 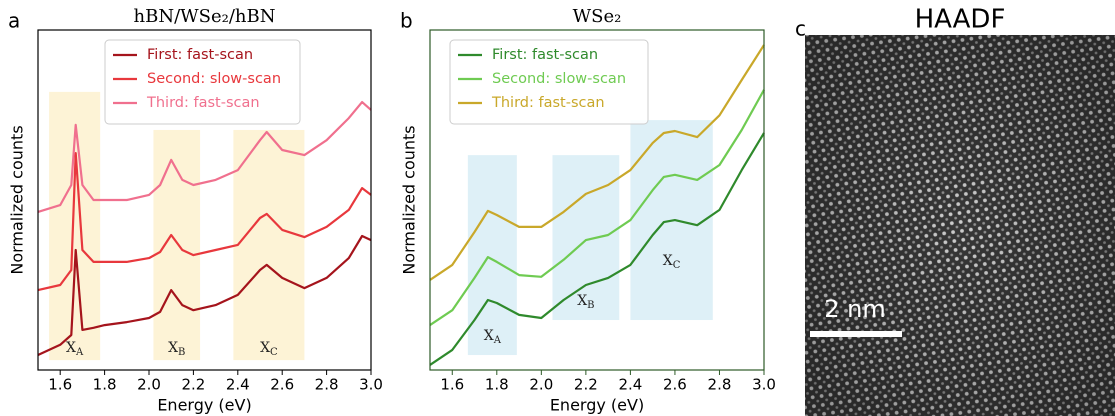 What do you see at coordinates (856, 334) in the screenshot?
I see `scale-bar` at bounding box center [856, 334].